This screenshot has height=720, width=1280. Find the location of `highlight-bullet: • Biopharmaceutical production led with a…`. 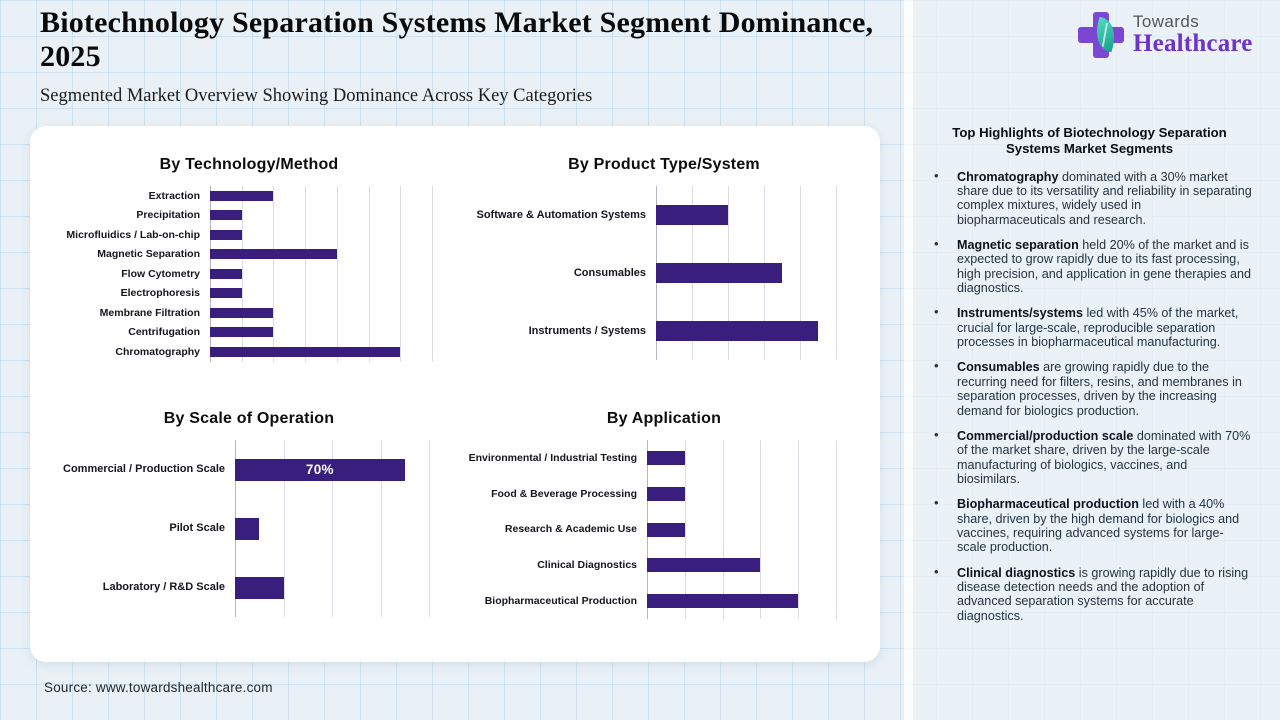

highlight-bullet: • Biopharmaceutical production led with a… is located at coordinates (1089, 525).